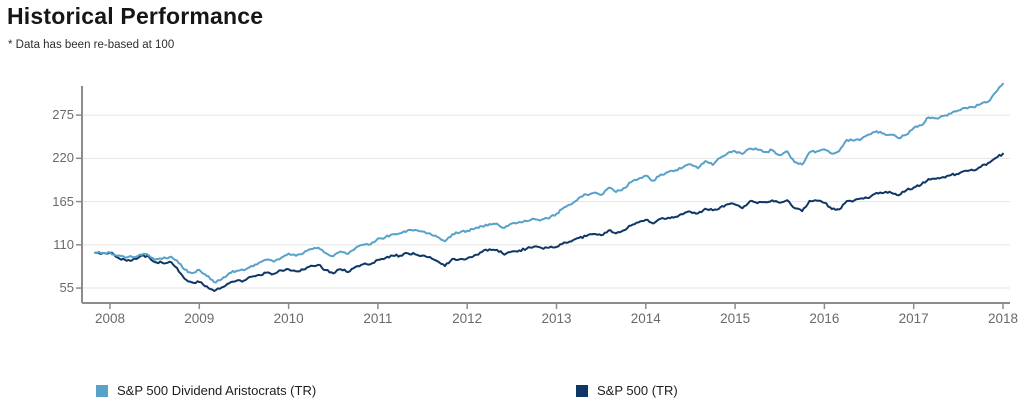 The height and width of the screenshot is (410, 1024). Describe the element at coordinates (824, 318) in the screenshot. I see `x-tick-label: 2016` at that location.